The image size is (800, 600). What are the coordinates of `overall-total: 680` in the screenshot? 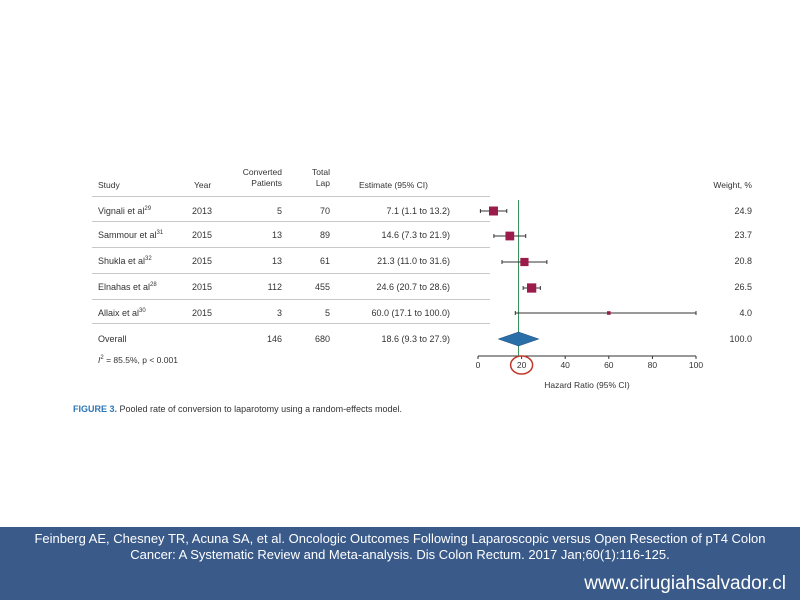 It's located at (322, 339).